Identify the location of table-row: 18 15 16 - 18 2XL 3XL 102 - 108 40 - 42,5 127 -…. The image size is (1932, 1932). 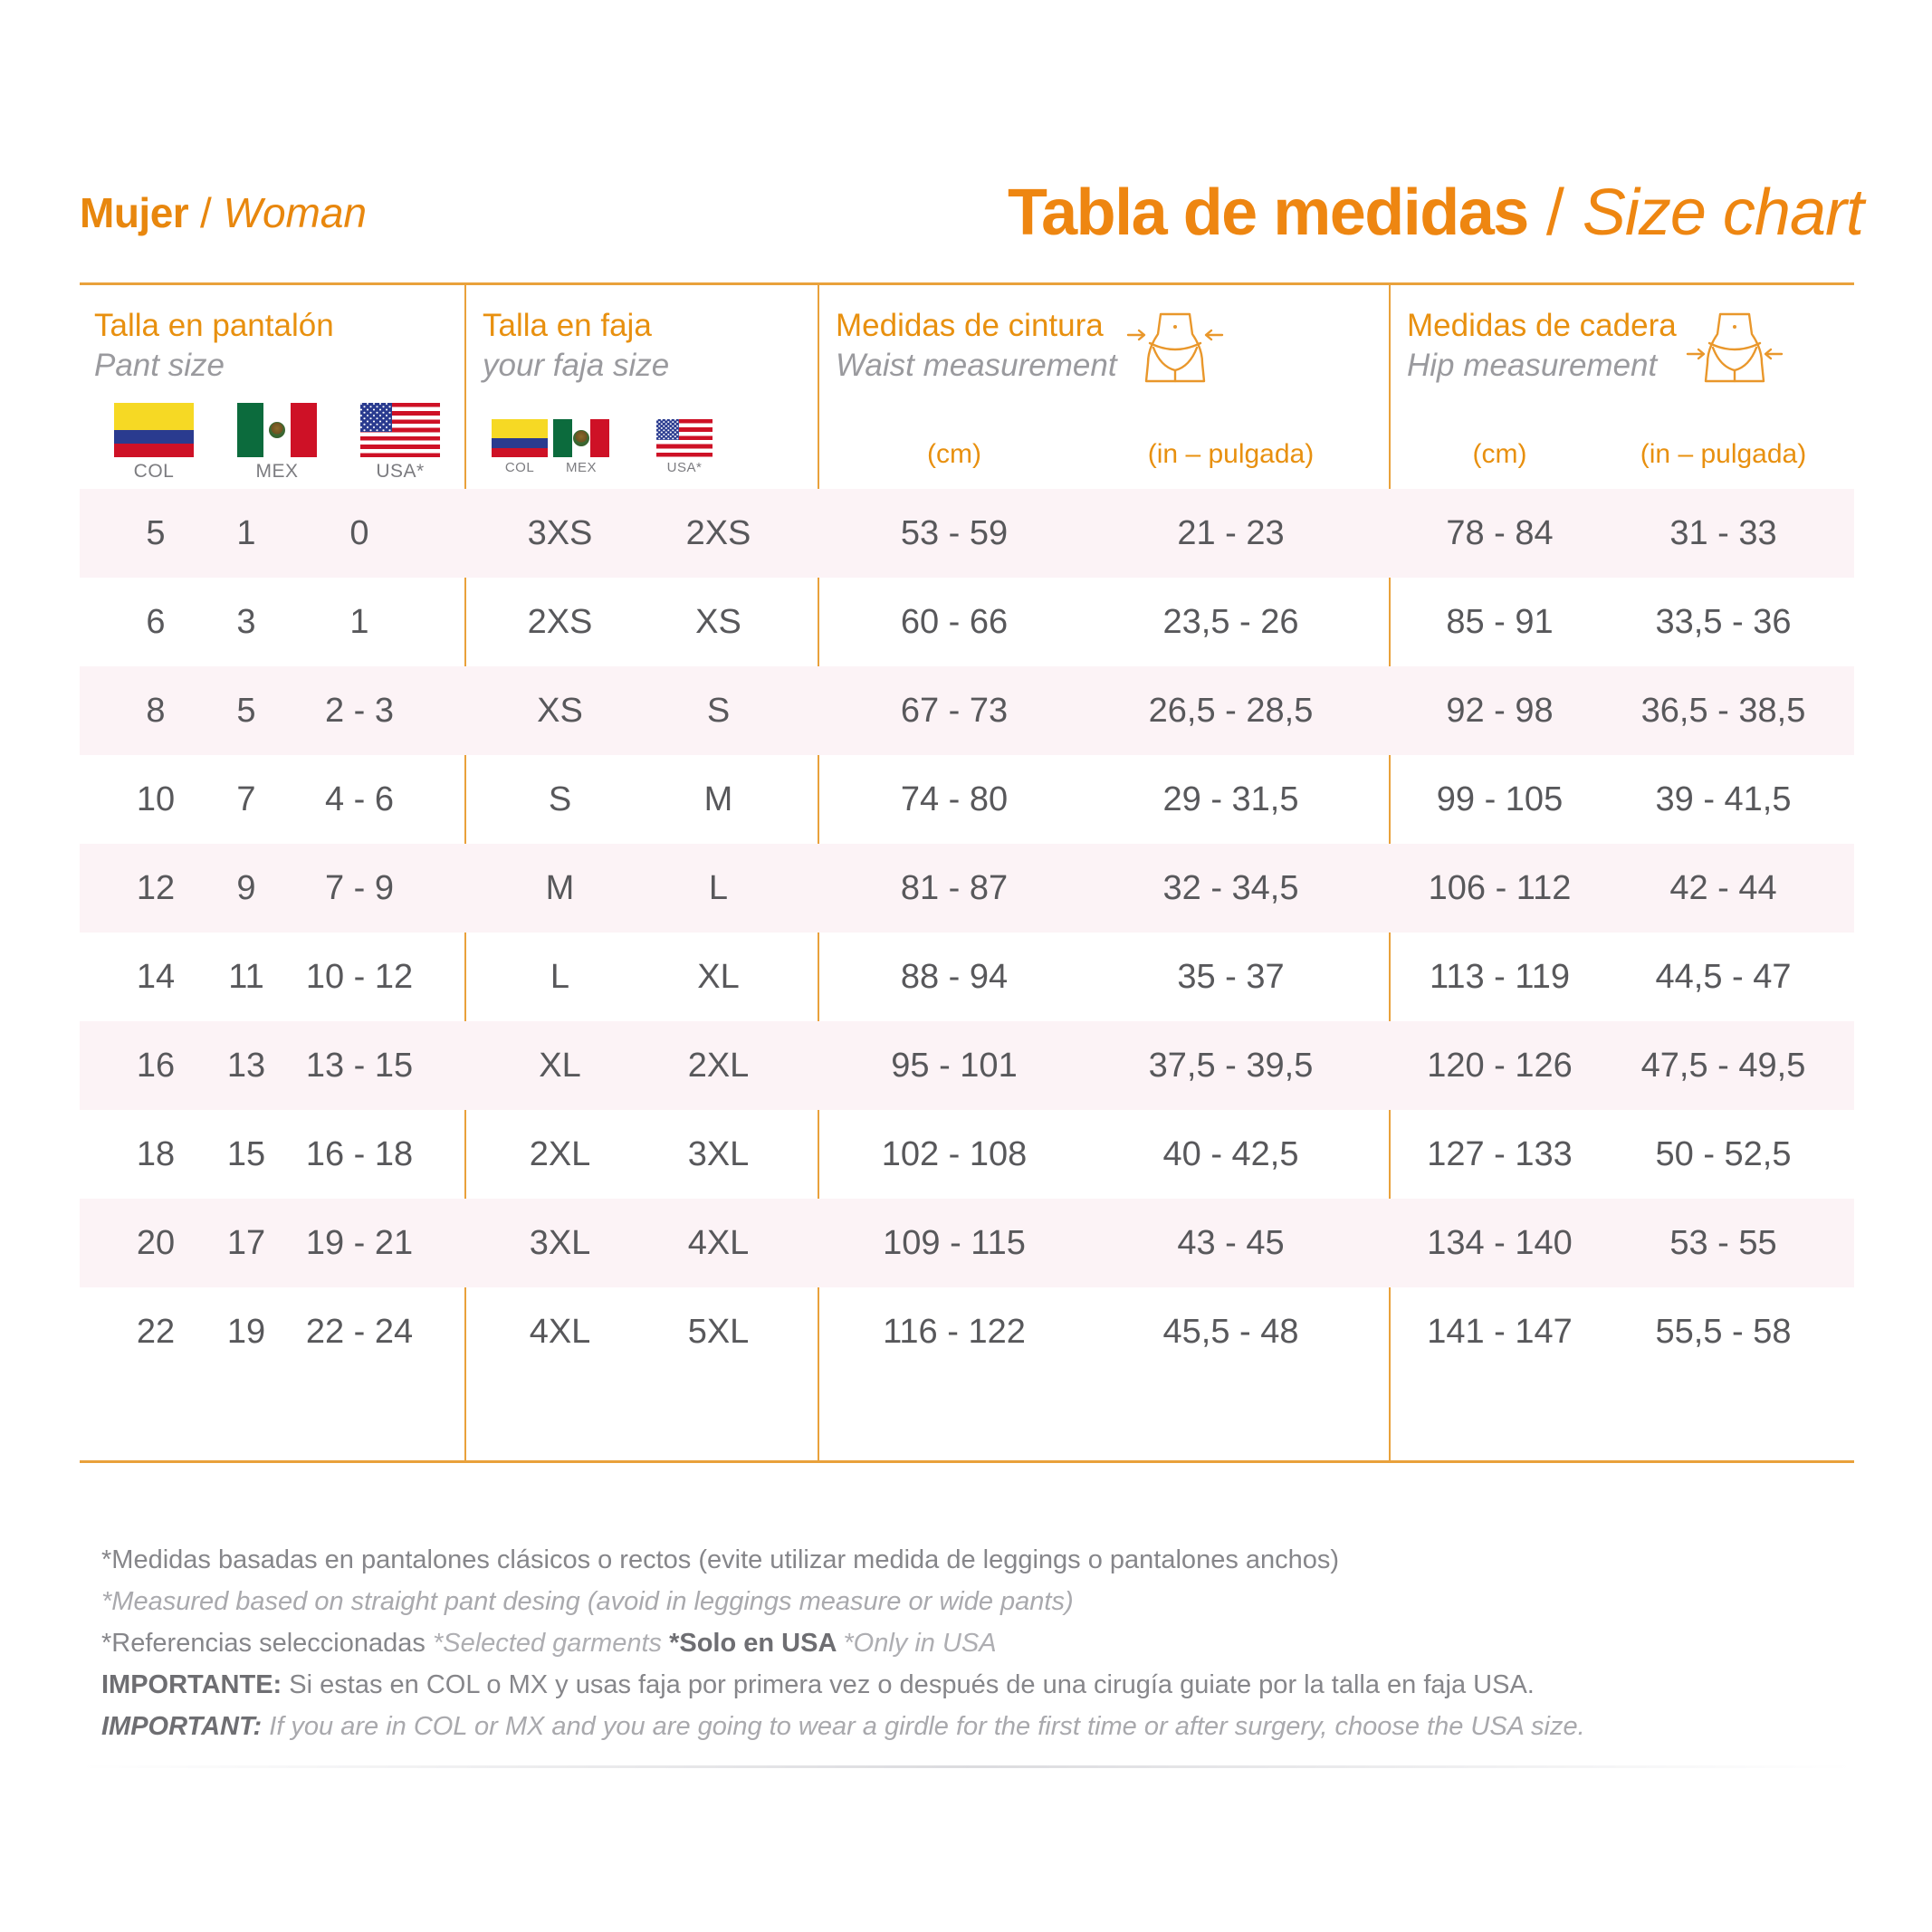
(967, 1154).